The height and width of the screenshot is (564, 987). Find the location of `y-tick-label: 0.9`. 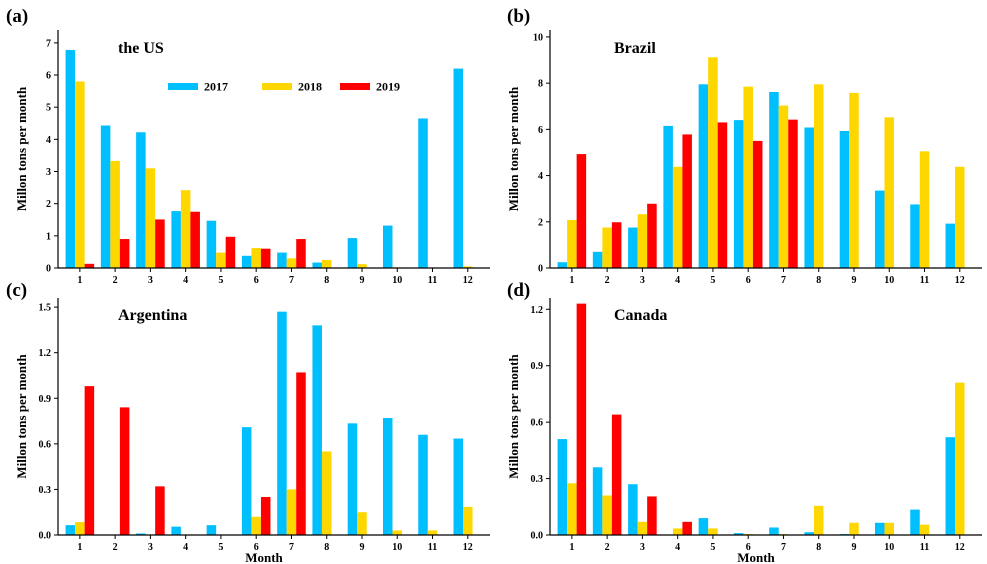

y-tick-label: 0.9 is located at coordinates (537, 366).